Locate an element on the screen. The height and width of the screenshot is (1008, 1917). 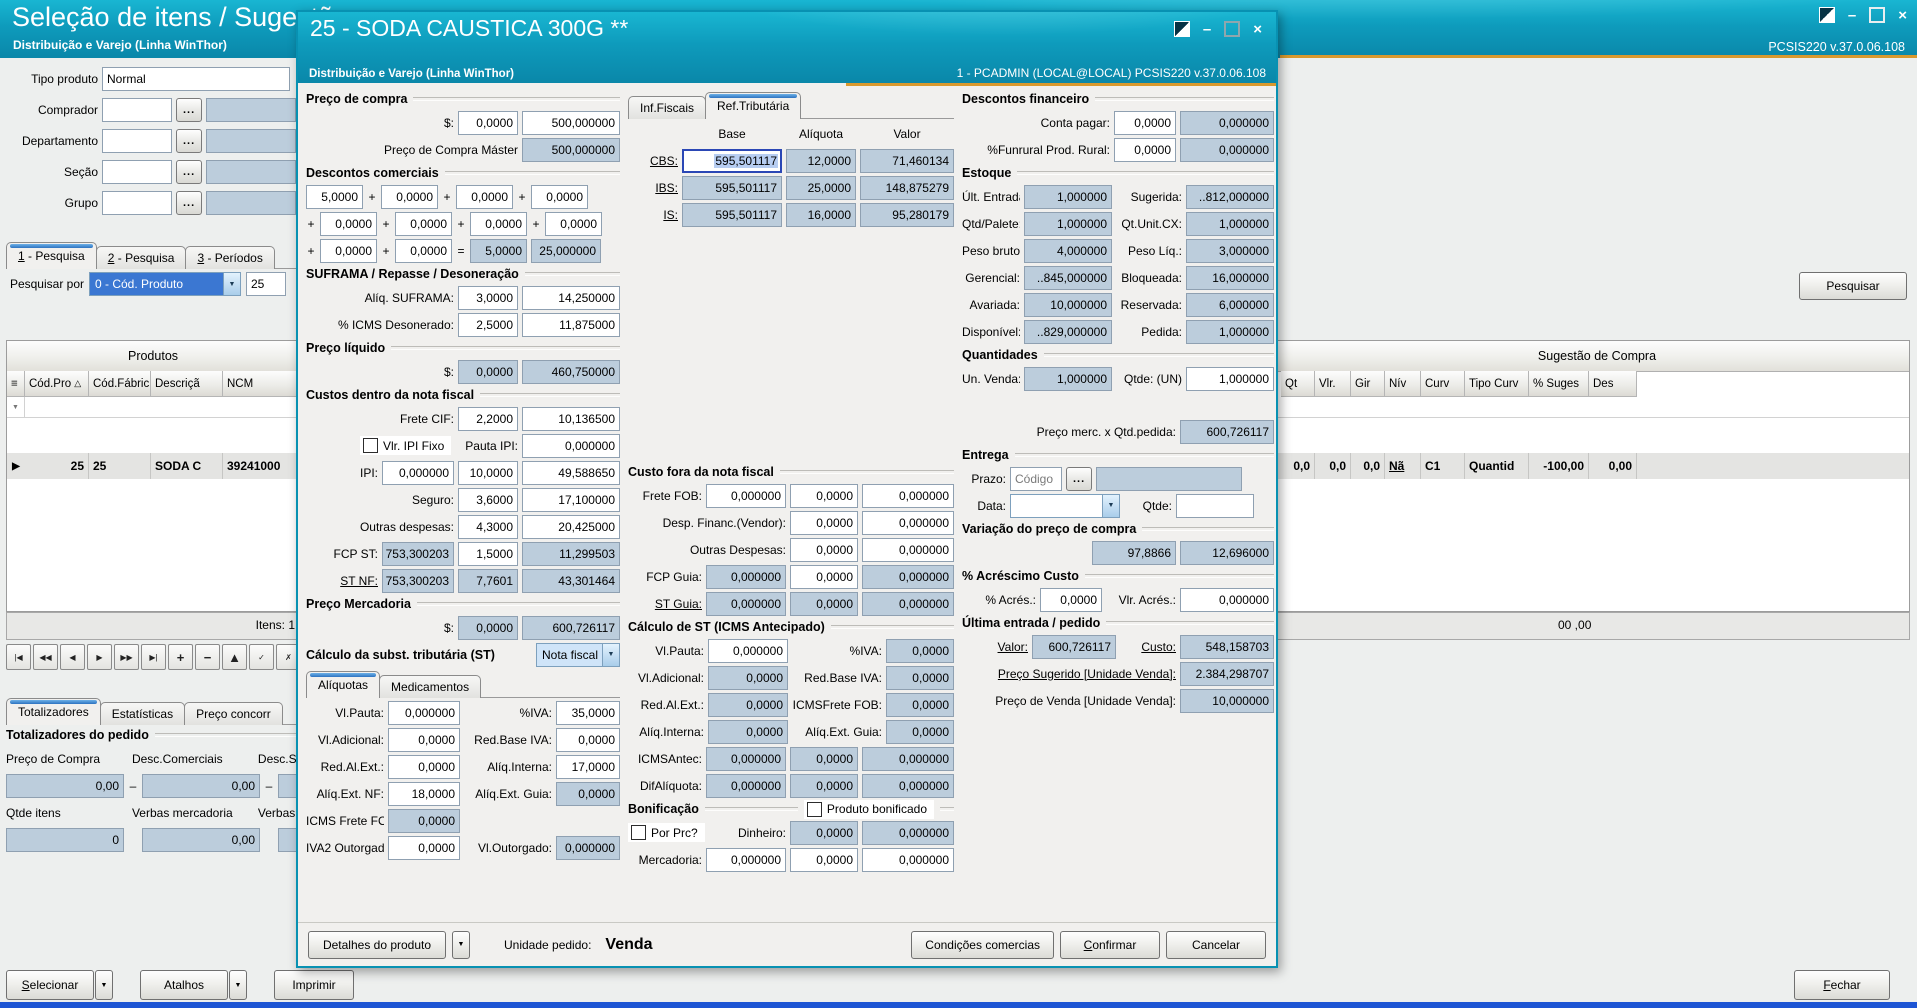
tab-aliquotas: Alíquotas is located at coordinates (343, 684).